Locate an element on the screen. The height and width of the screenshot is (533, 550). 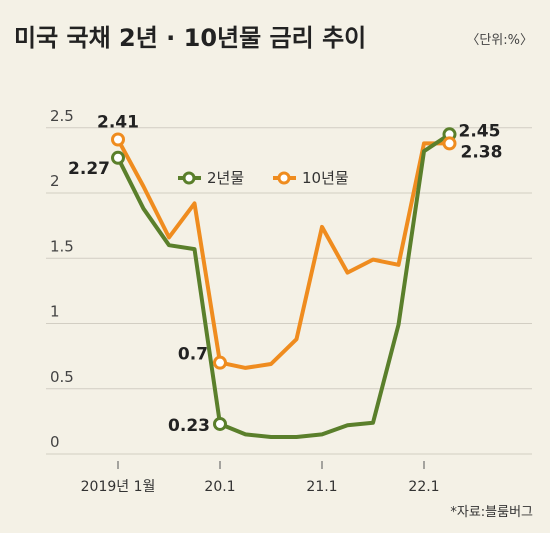
x-tick-label-0: 2019년 1월 is located at coordinates (118, 487).